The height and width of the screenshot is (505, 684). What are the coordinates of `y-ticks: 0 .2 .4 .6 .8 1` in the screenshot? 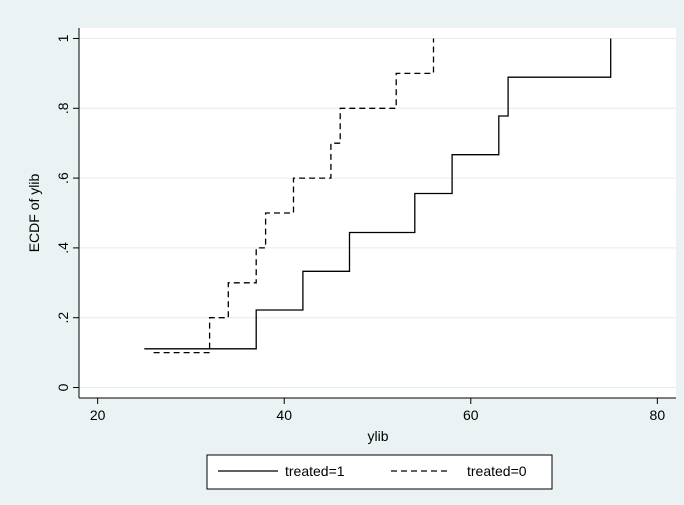 It's located at (67, 212).